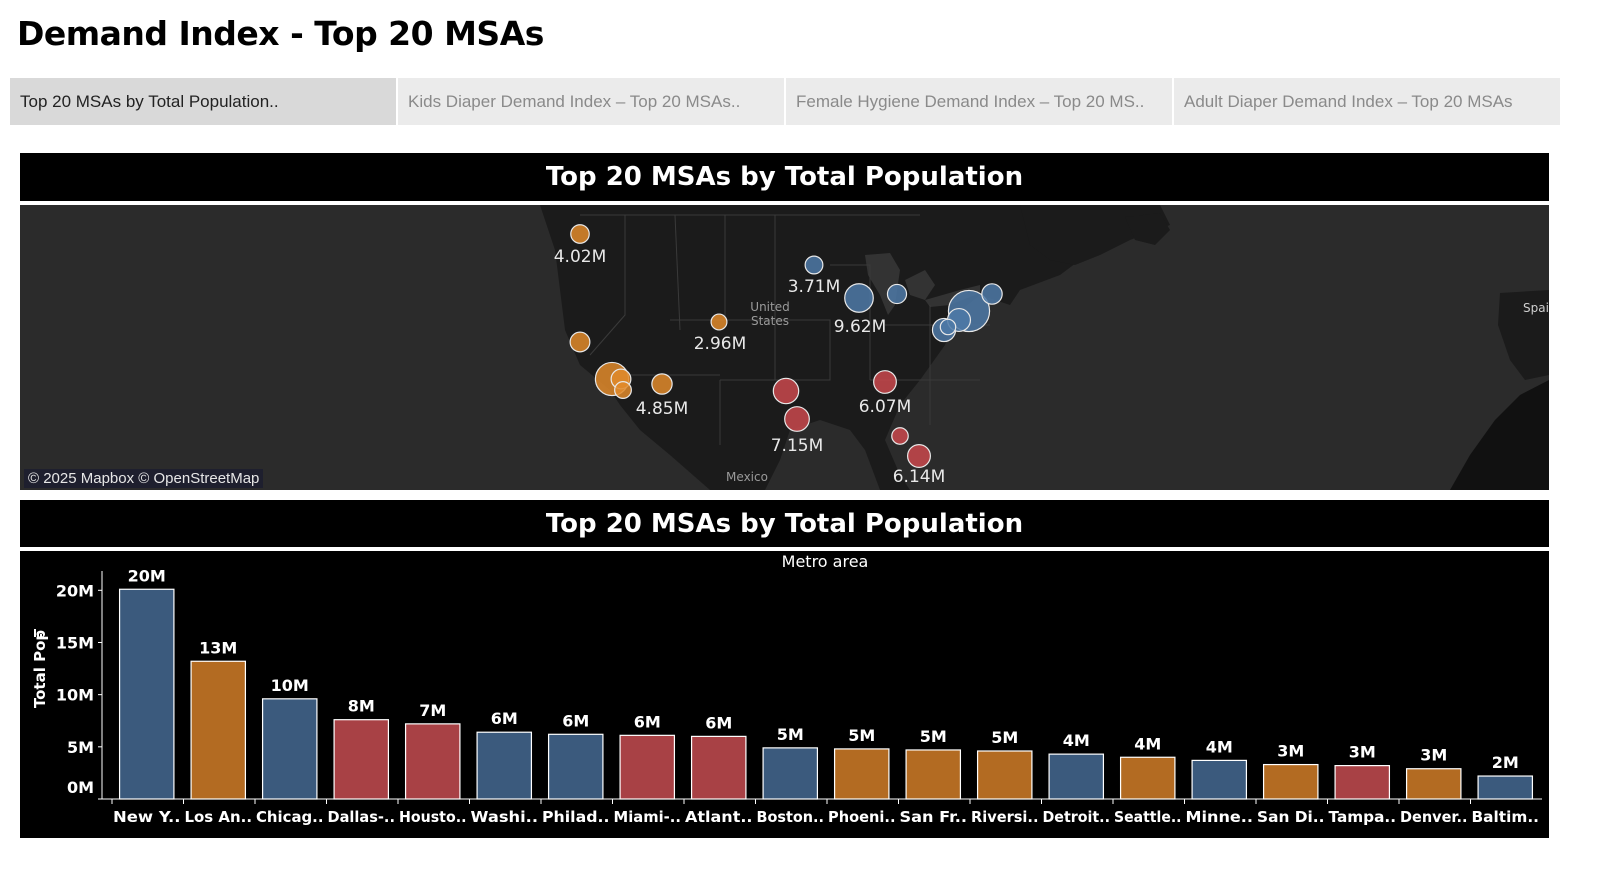 The width and height of the screenshot is (1604, 878). What do you see at coordinates (825, 561) in the screenshot?
I see `x-axis-title: Metro area` at bounding box center [825, 561].